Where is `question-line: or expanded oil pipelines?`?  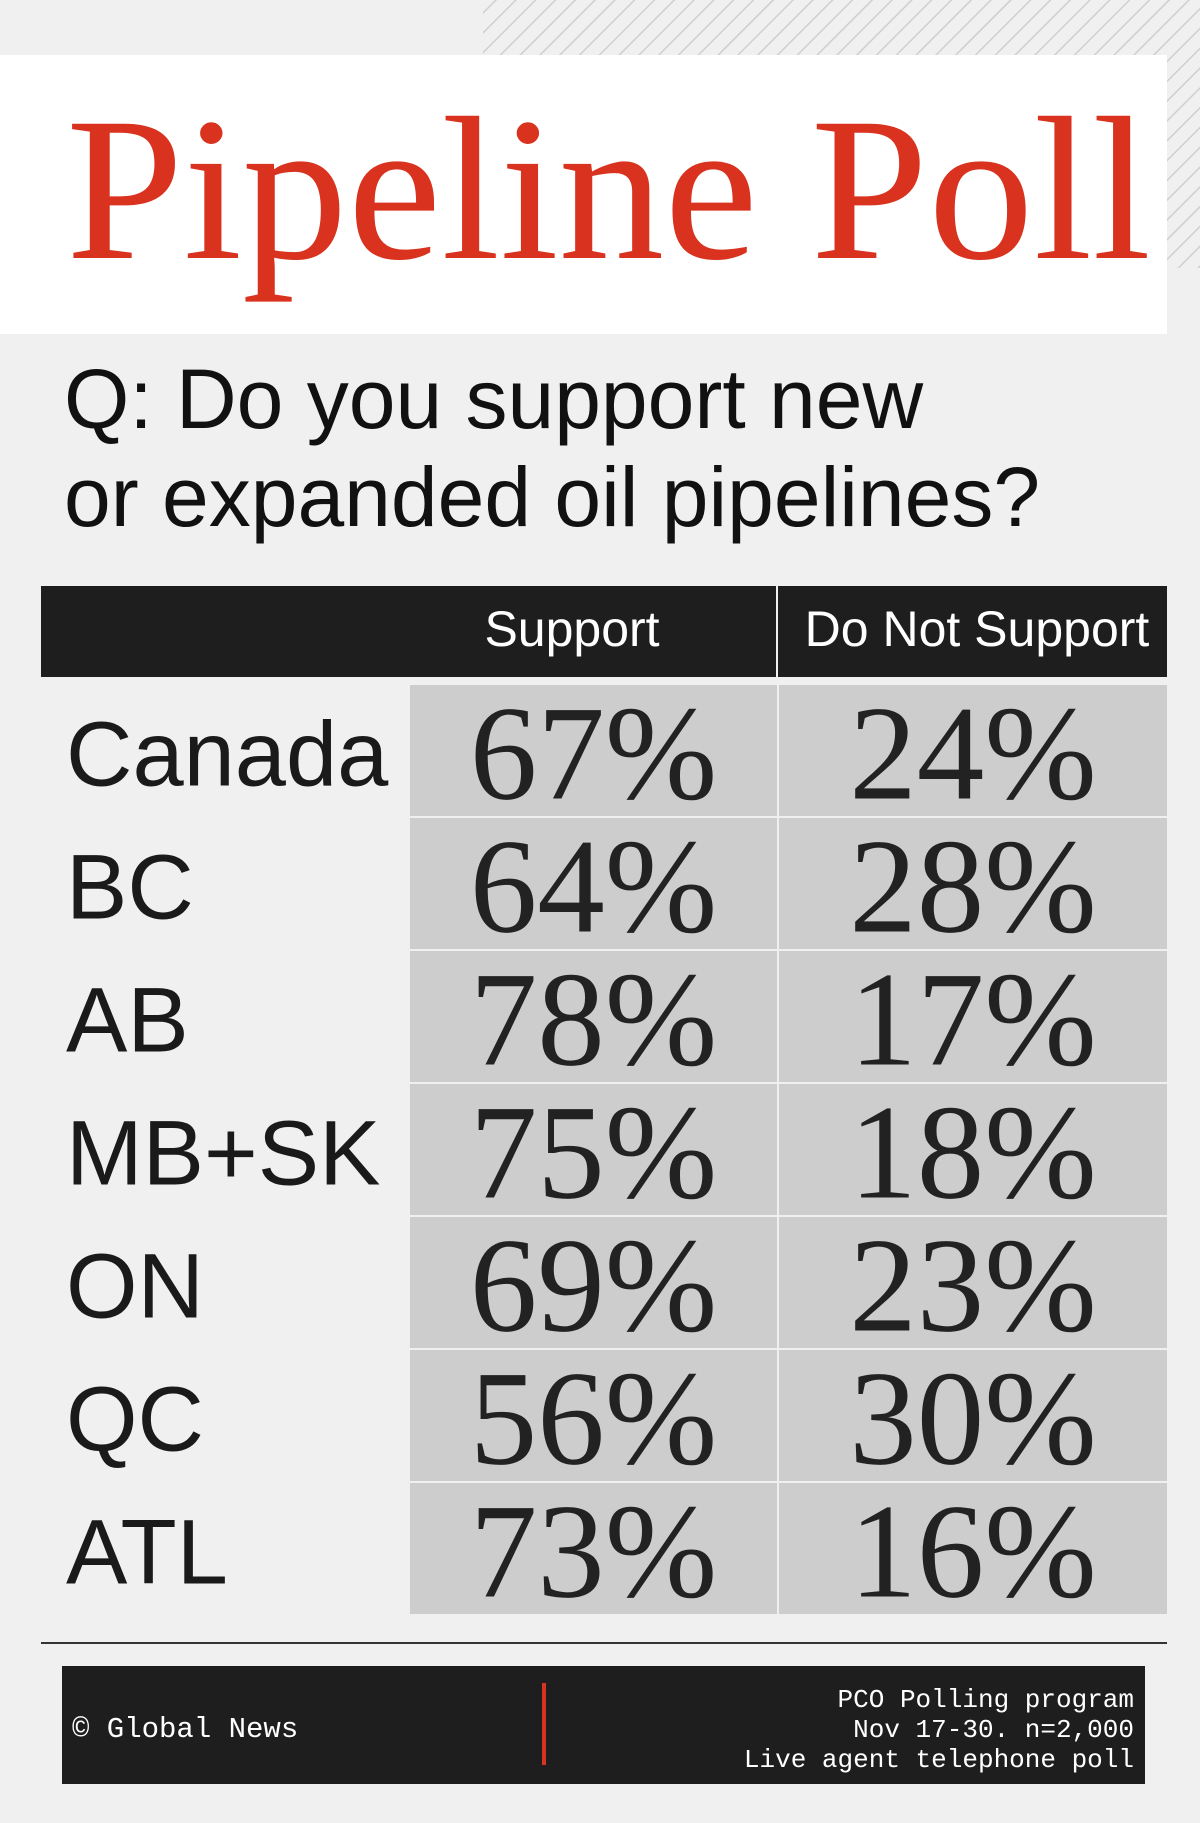 question-line: or expanded oil pipelines? is located at coordinates (552, 497).